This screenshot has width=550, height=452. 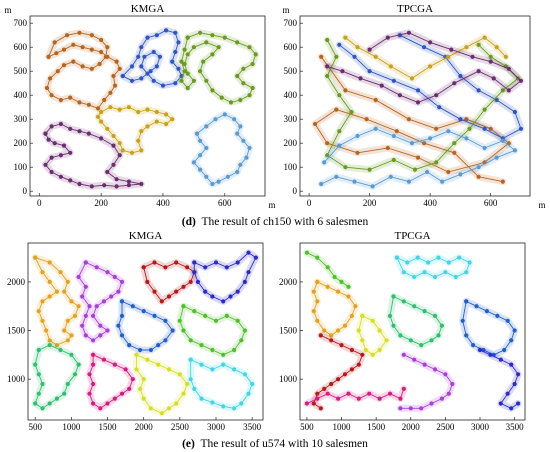 What do you see at coordinates (370, 203) in the screenshot?
I see `x-tick-label: 200` at bounding box center [370, 203].